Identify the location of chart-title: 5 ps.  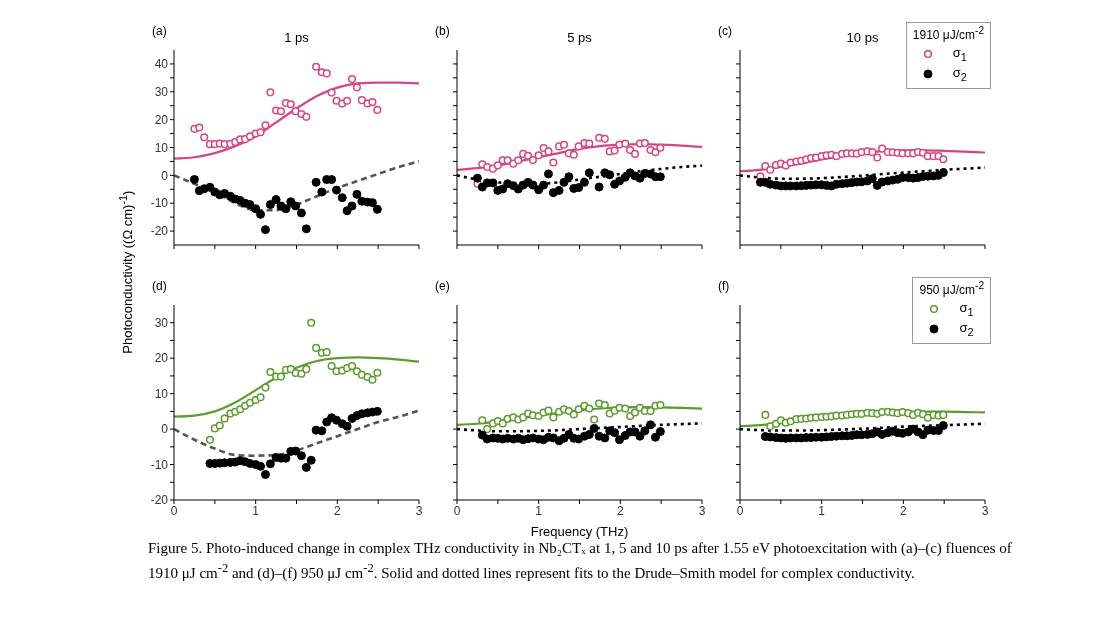
(579, 37).